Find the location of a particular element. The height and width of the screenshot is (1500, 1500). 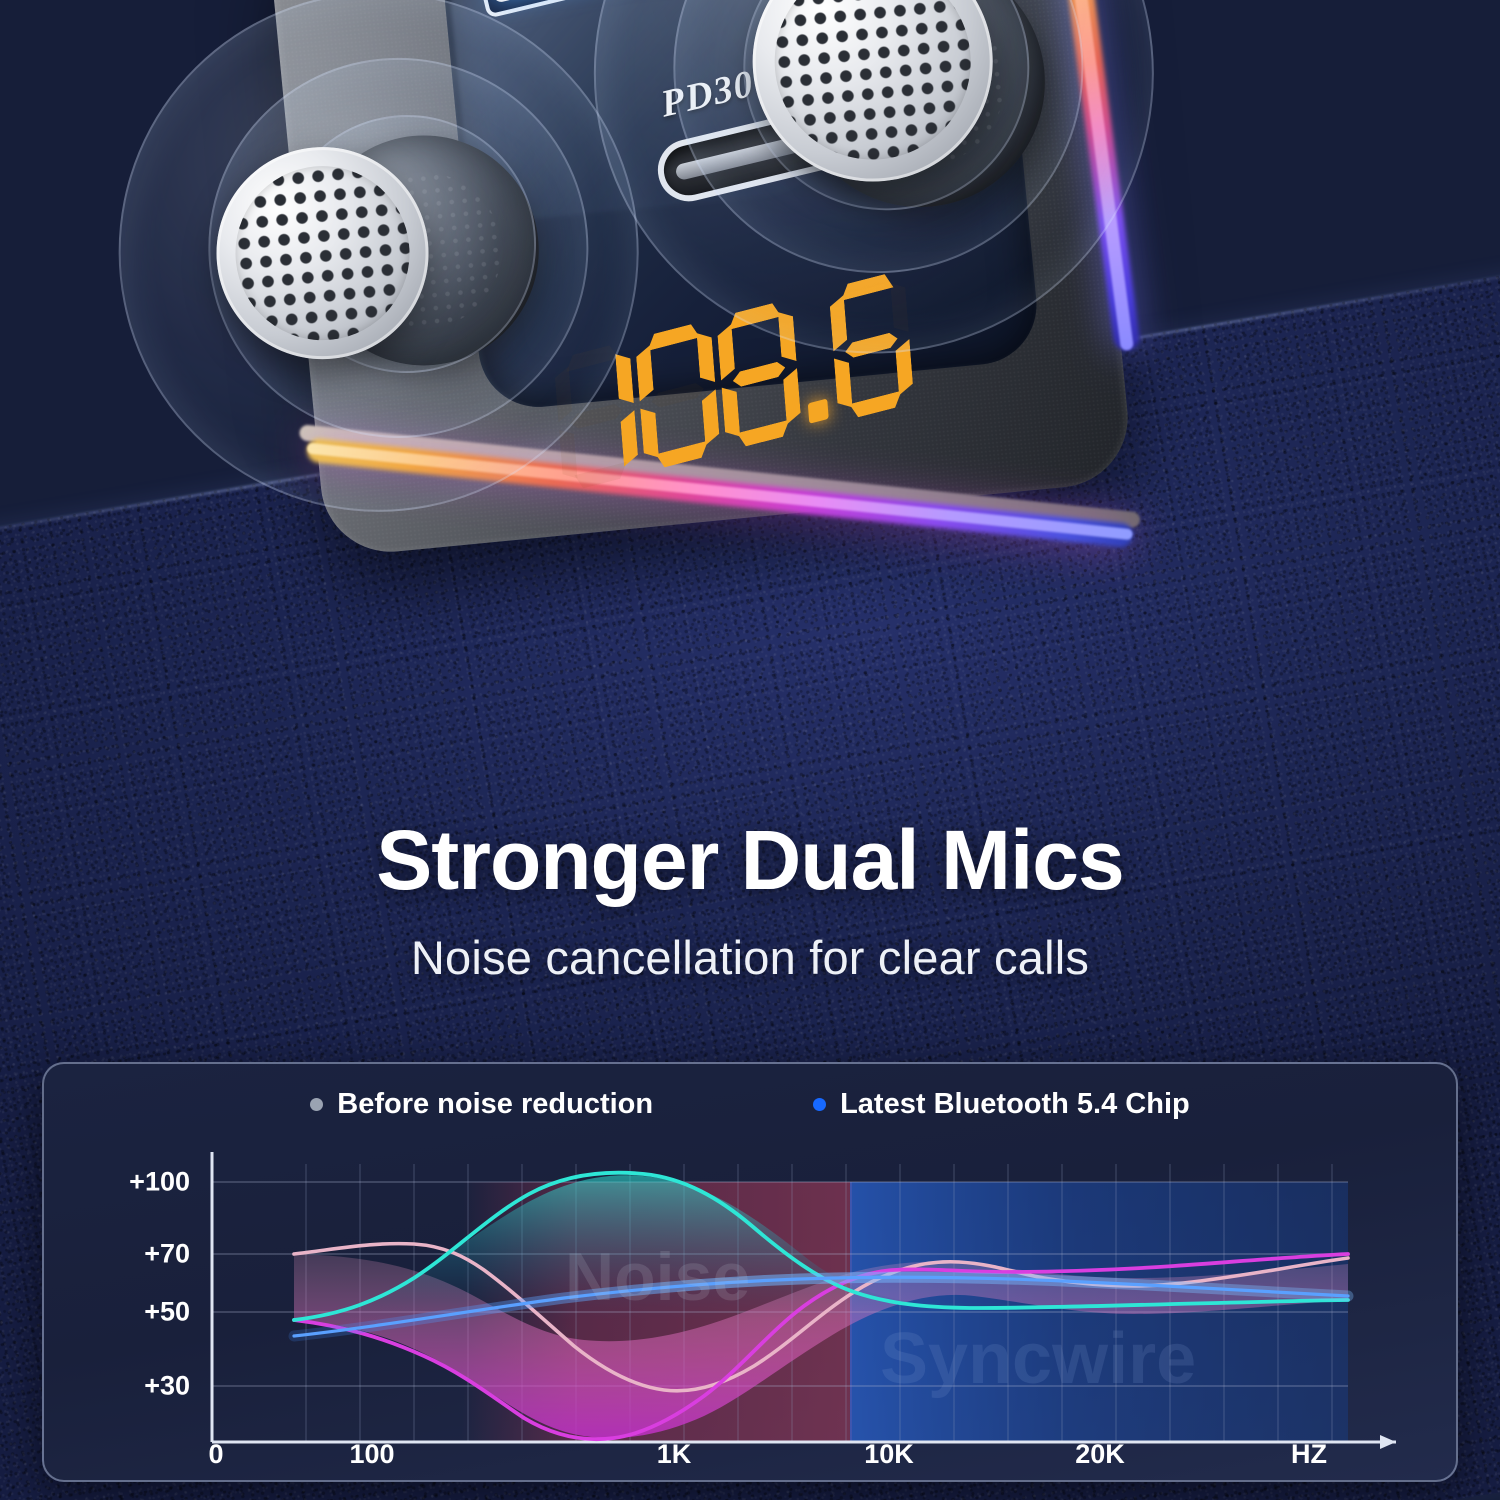

series-bluetooth-peak is located at coordinates (821, 1246).